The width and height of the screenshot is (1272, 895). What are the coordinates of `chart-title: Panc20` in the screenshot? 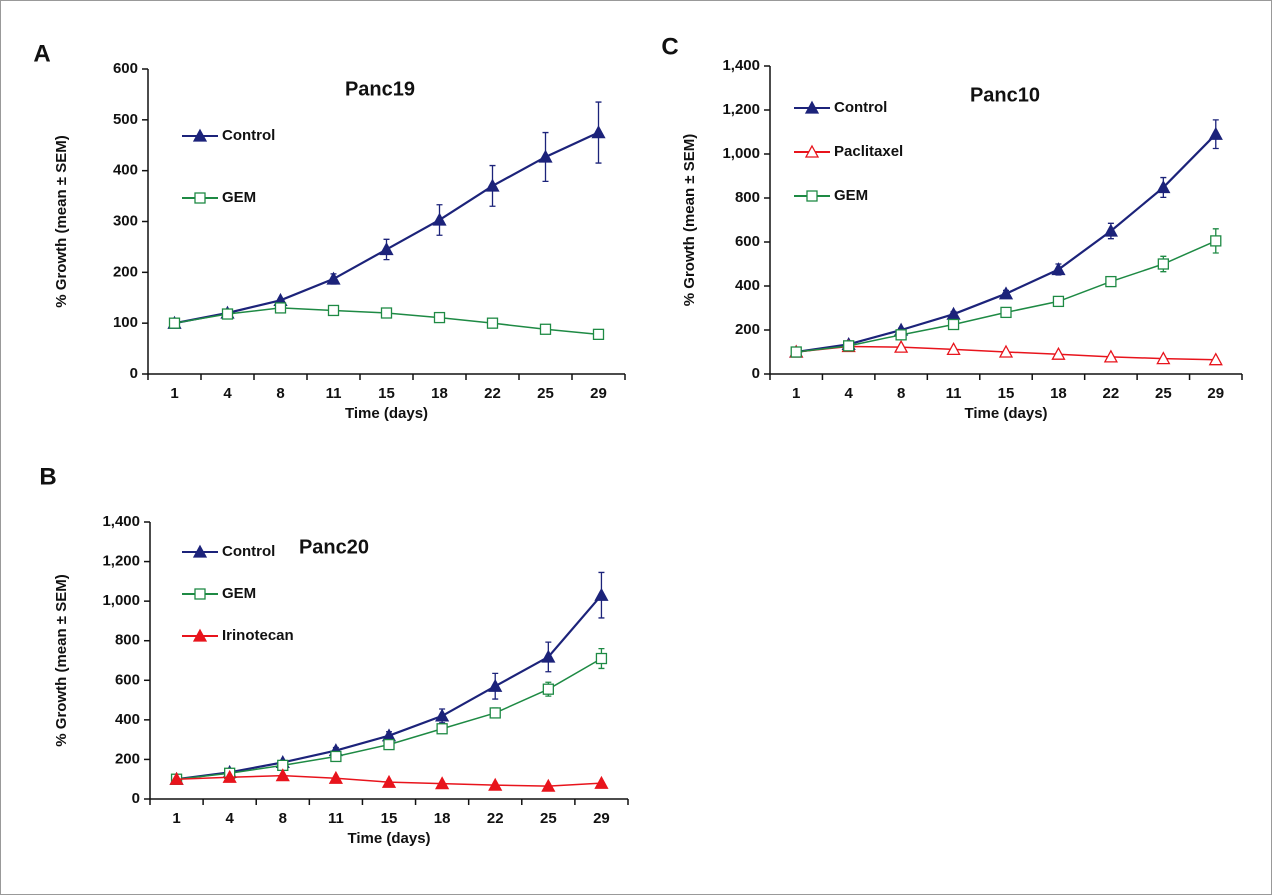 It's located at (334, 547).